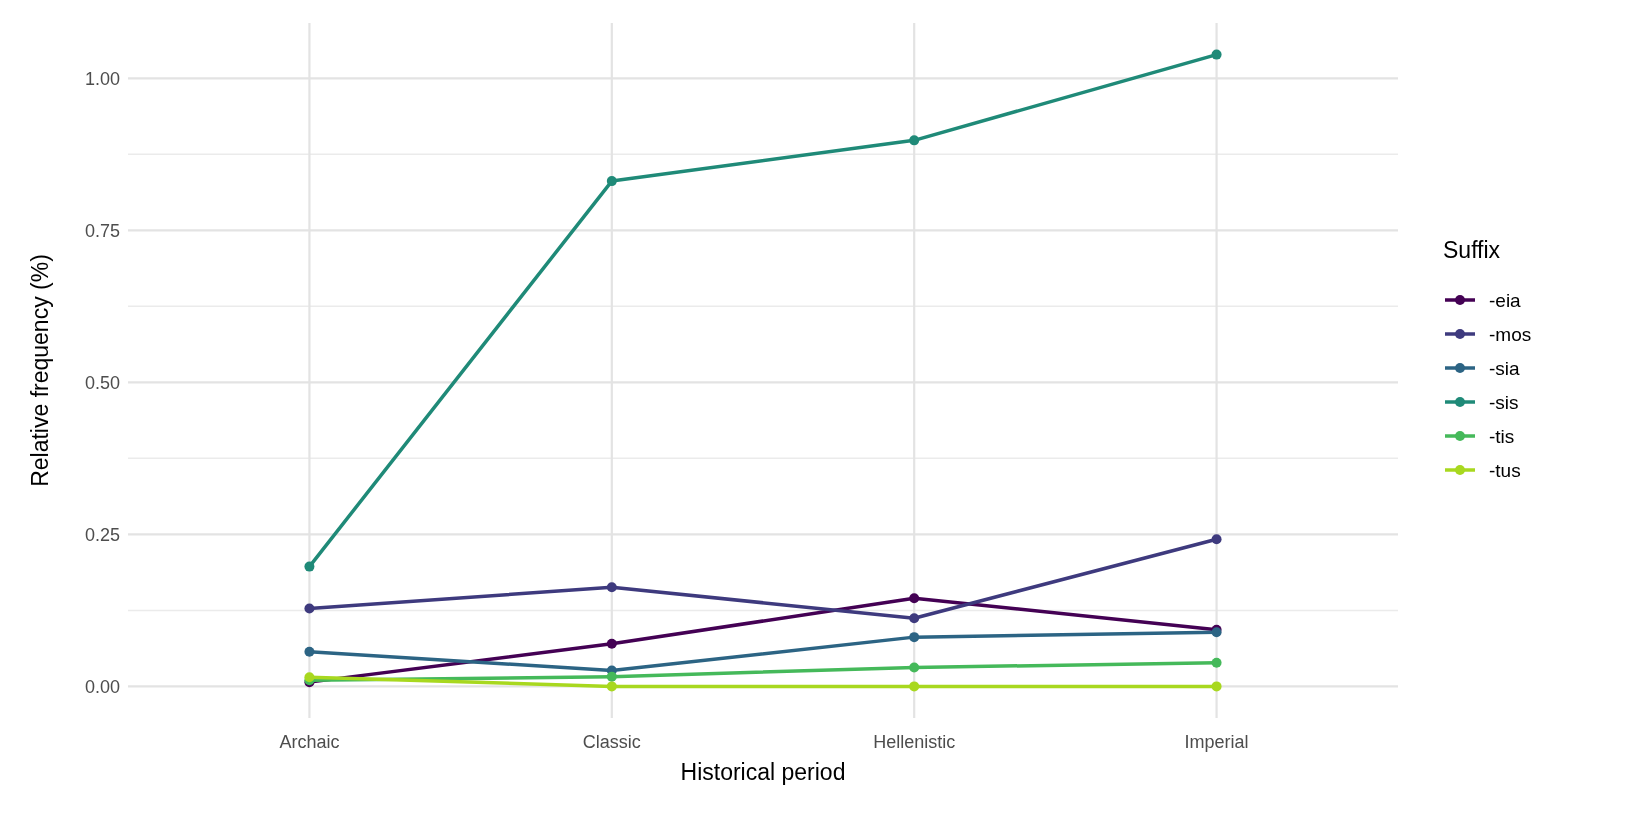  Describe the element at coordinates (611, 742) in the screenshot. I see `x-tick-label: Classic` at that location.